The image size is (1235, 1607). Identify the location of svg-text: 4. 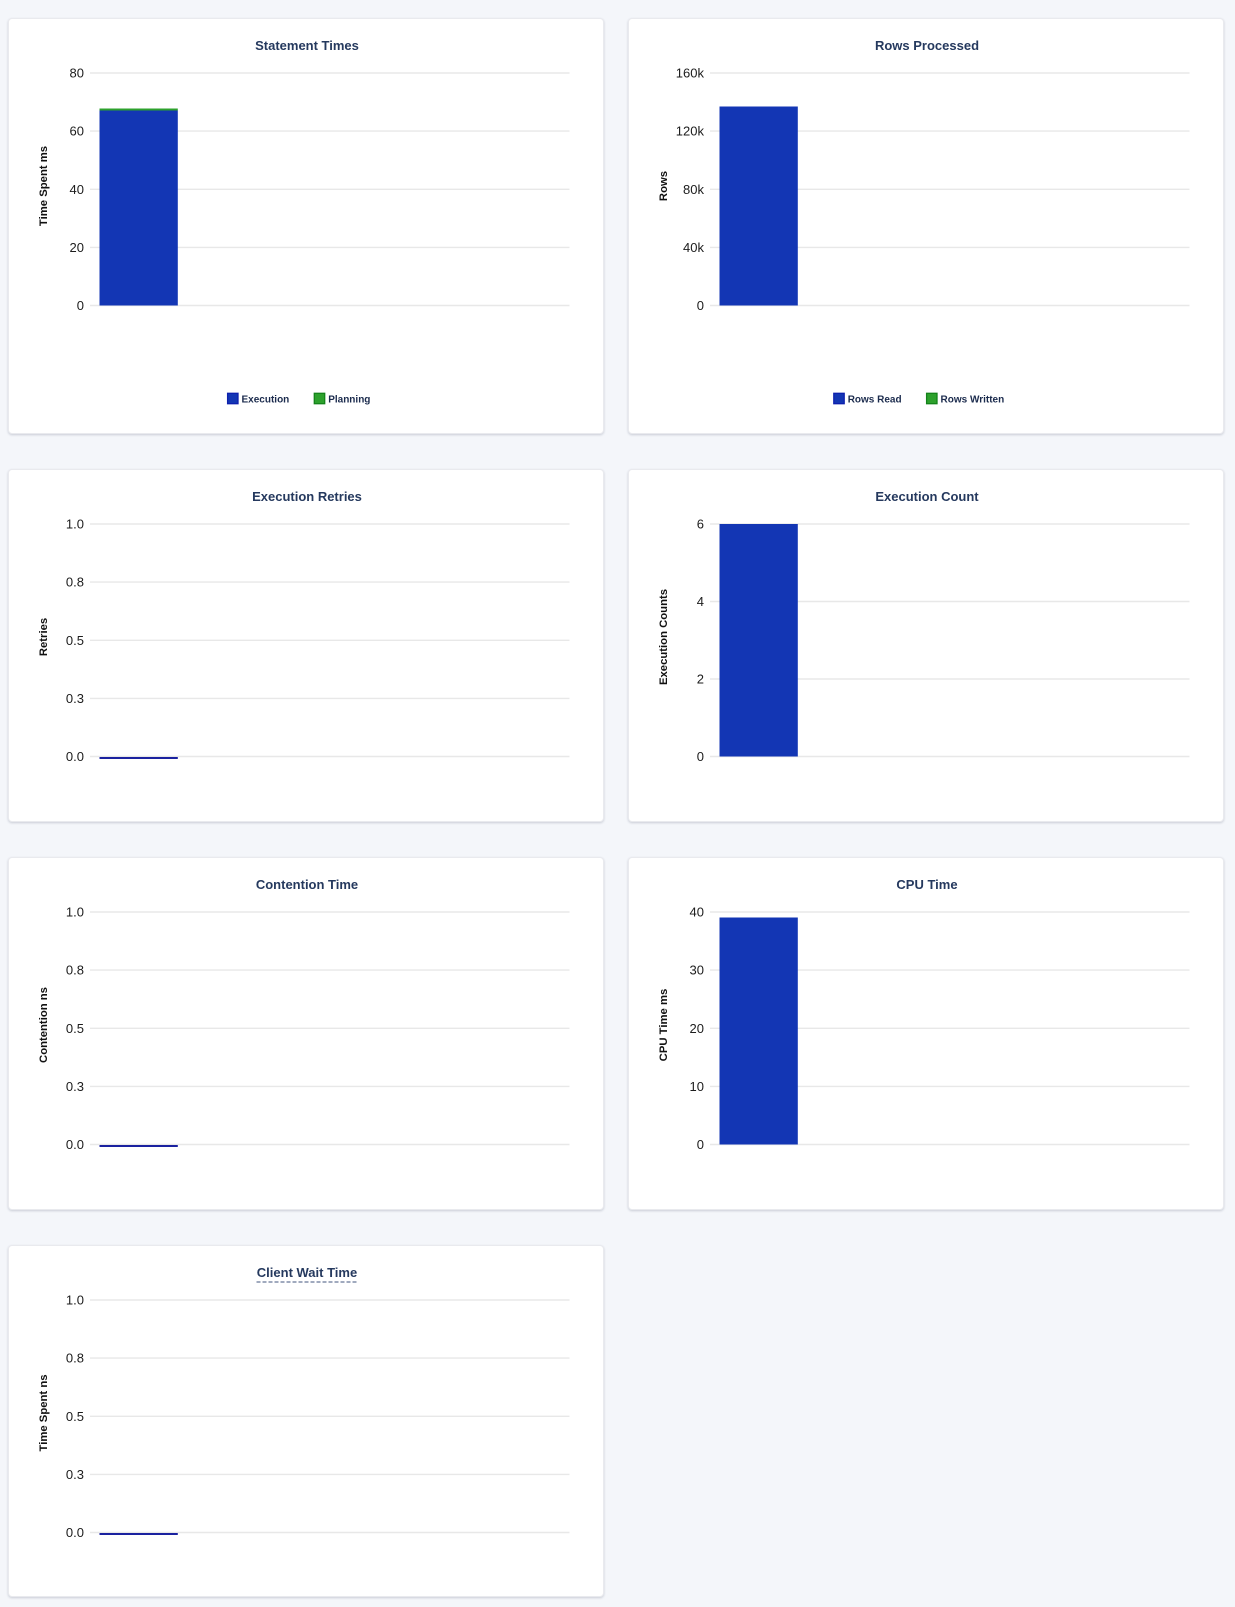
(700, 601).